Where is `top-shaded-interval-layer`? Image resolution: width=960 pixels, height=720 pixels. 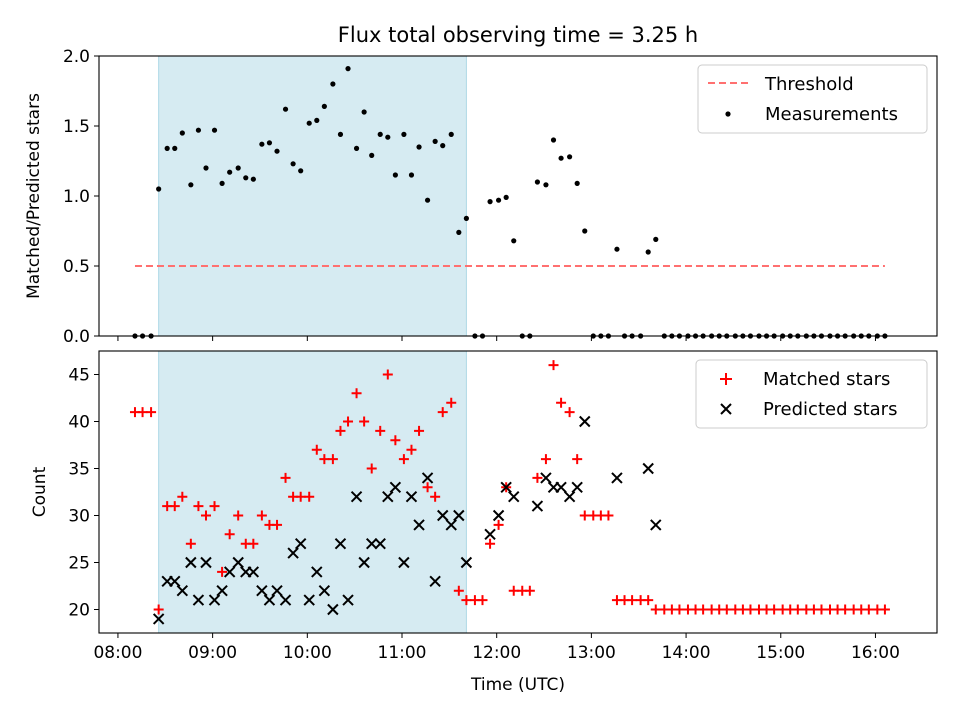
top-shaded-interval-layer is located at coordinates (312, 196).